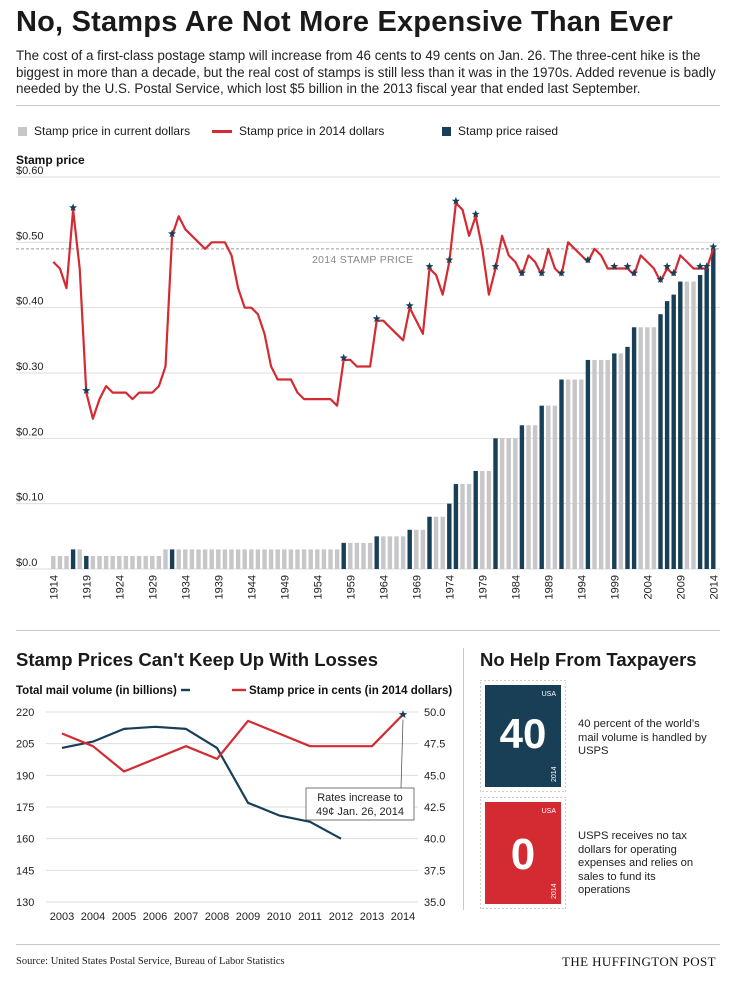 The height and width of the screenshot is (991, 736). I want to click on bar-1945, so click(258, 559).